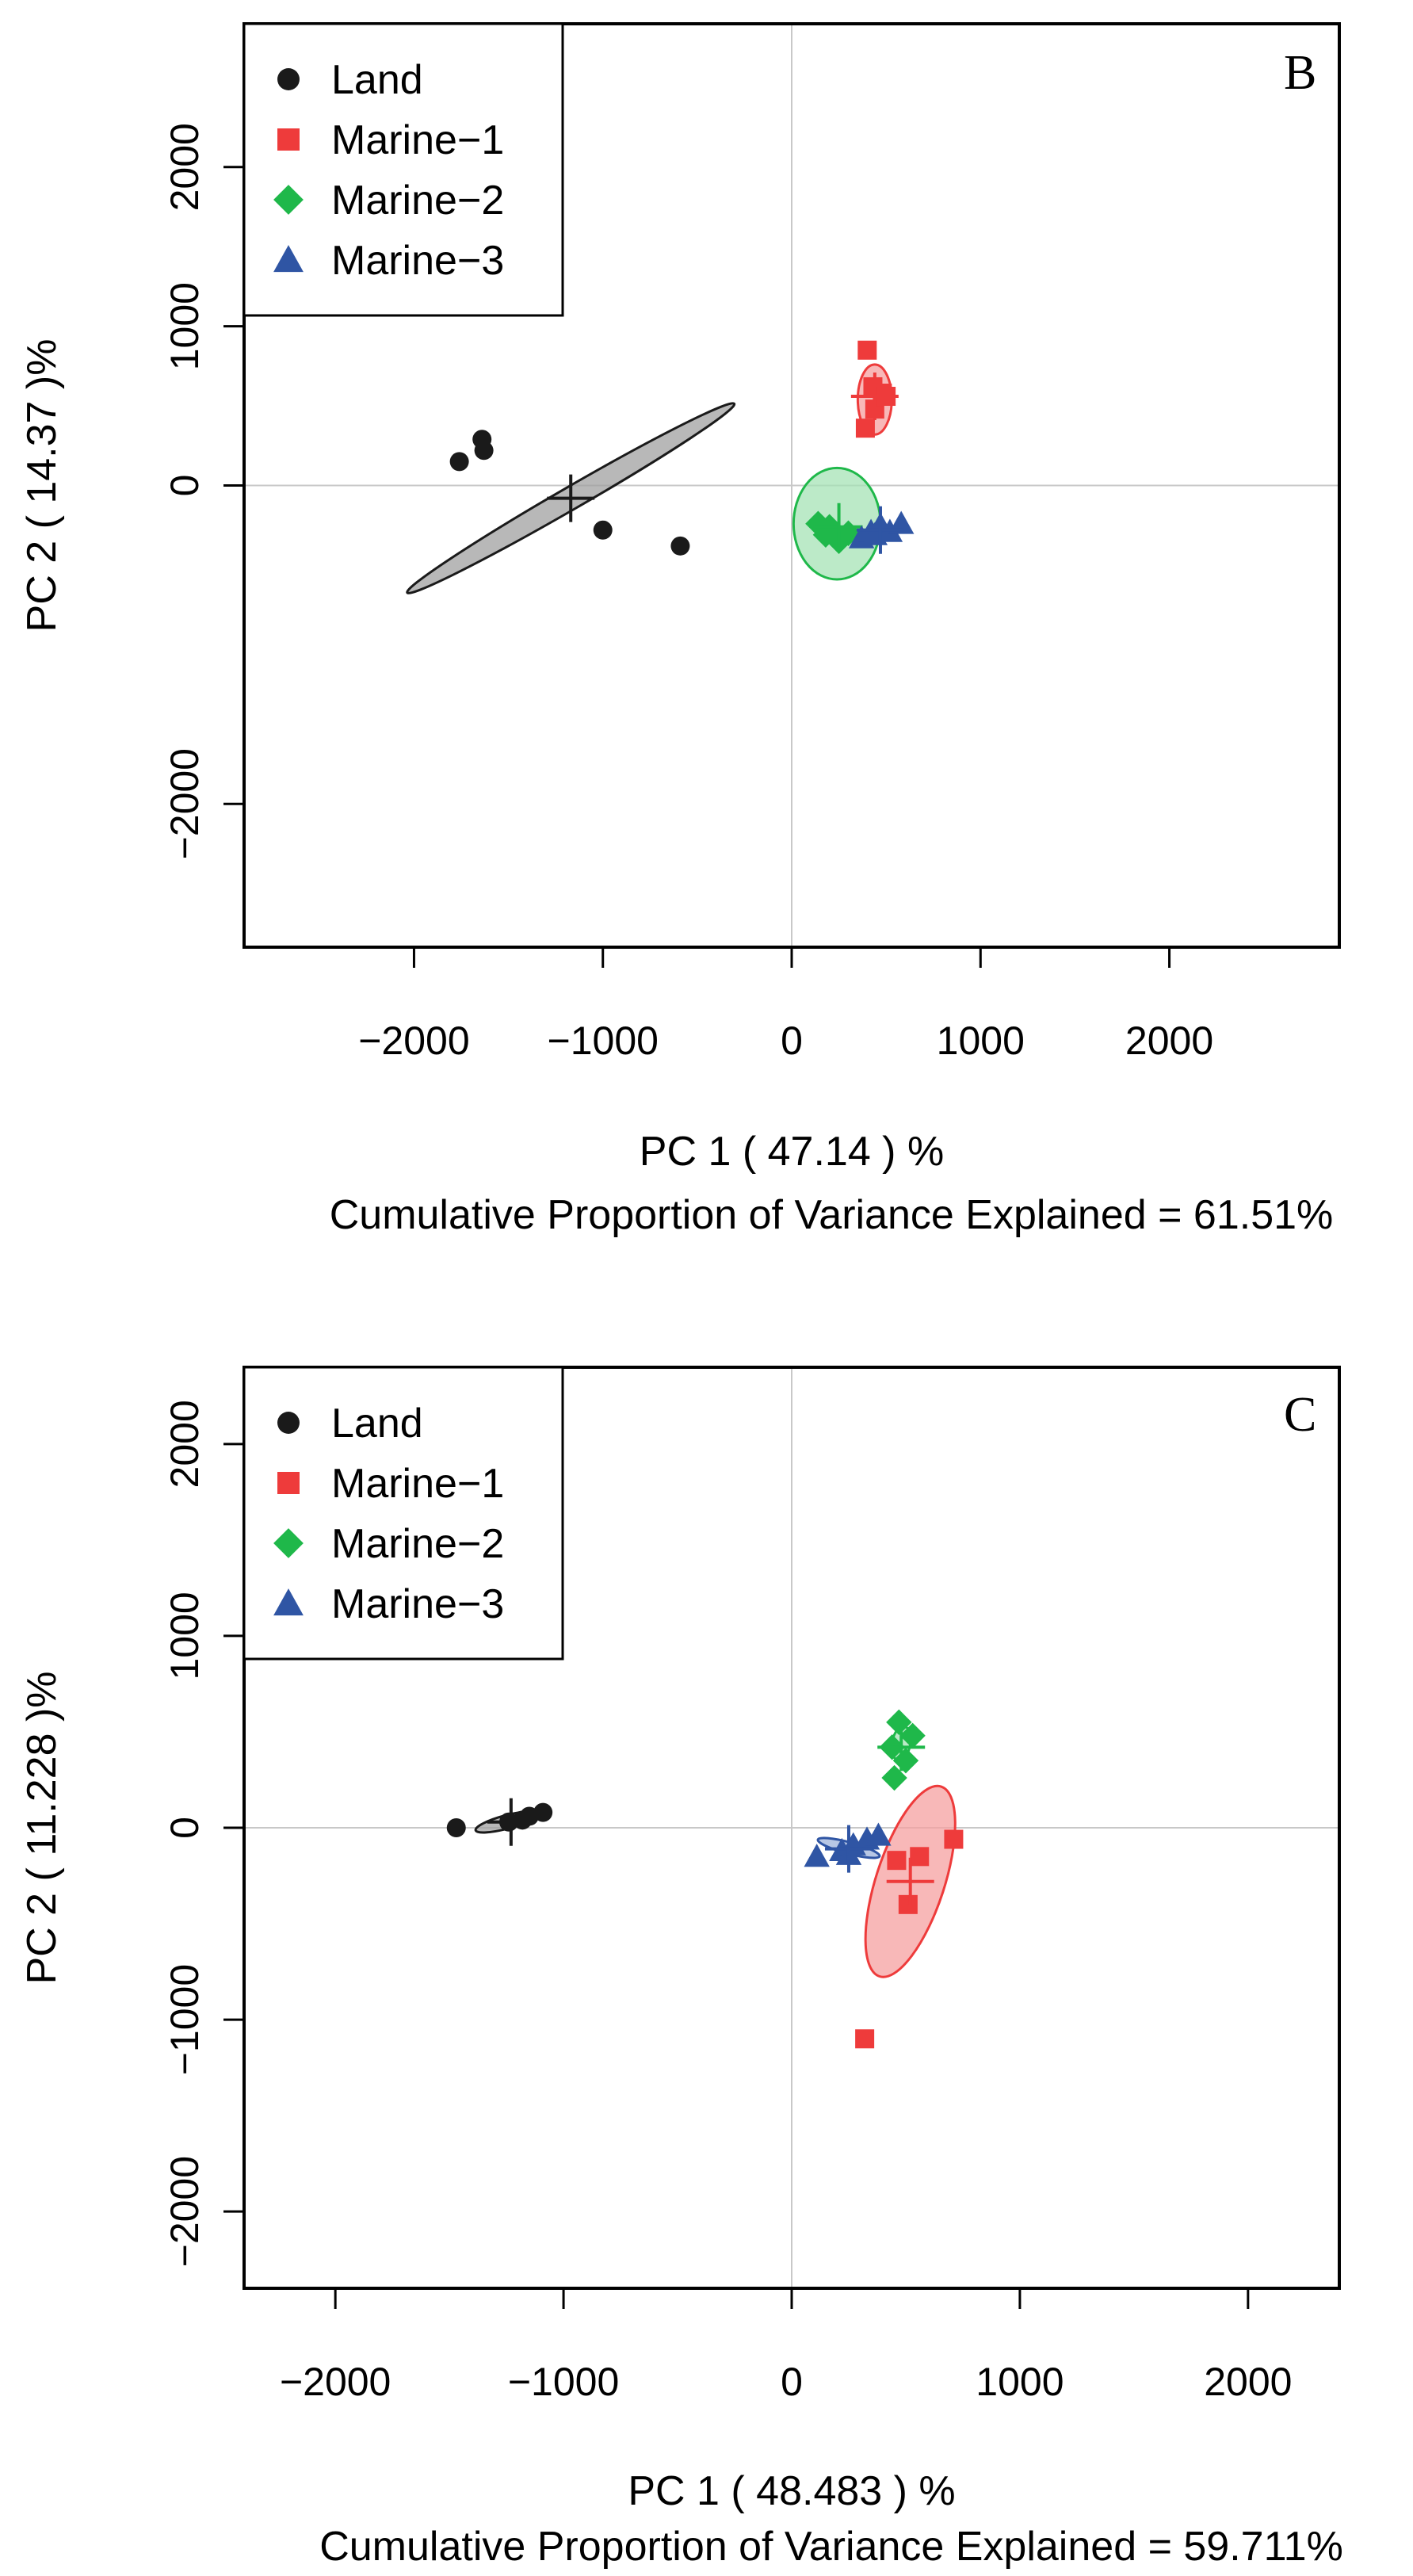 The height and width of the screenshot is (2576, 1413). Describe the element at coordinates (792, 2491) in the screenshot. I see `x-axis-label: PC 1 ( 48.483 ) %` at that location.